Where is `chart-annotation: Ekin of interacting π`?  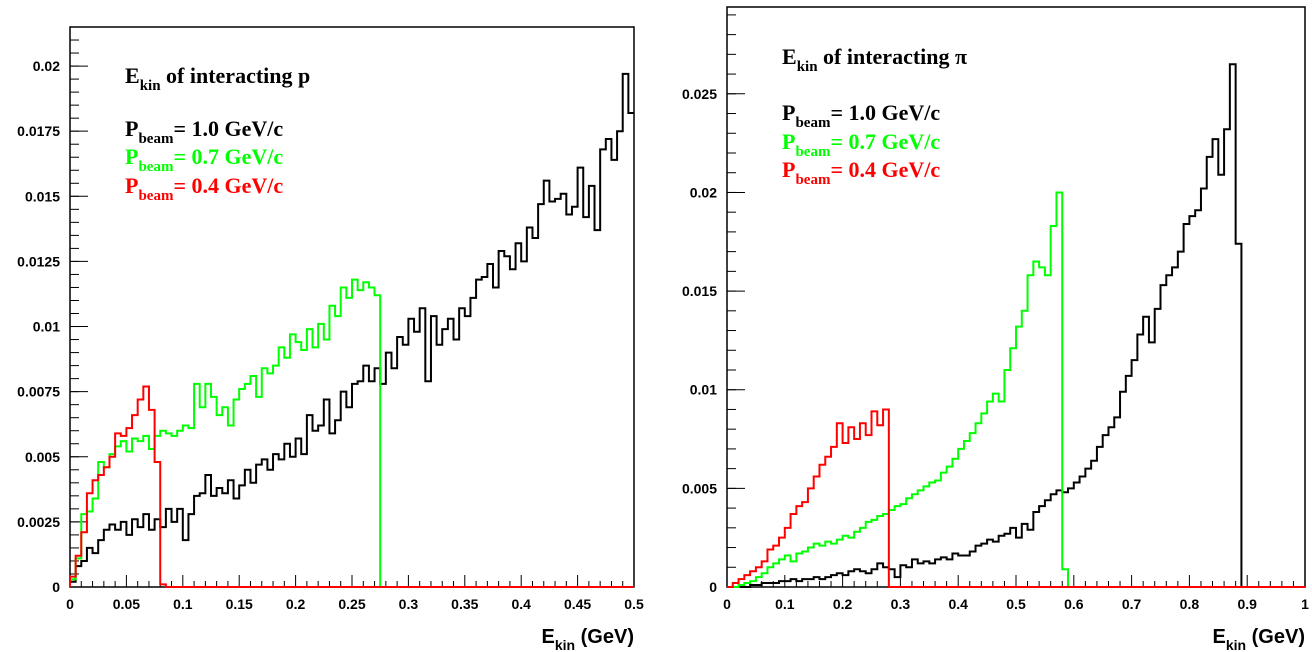 chart-annotation: Ekin of interacting π is located at coordinates (874, 59).